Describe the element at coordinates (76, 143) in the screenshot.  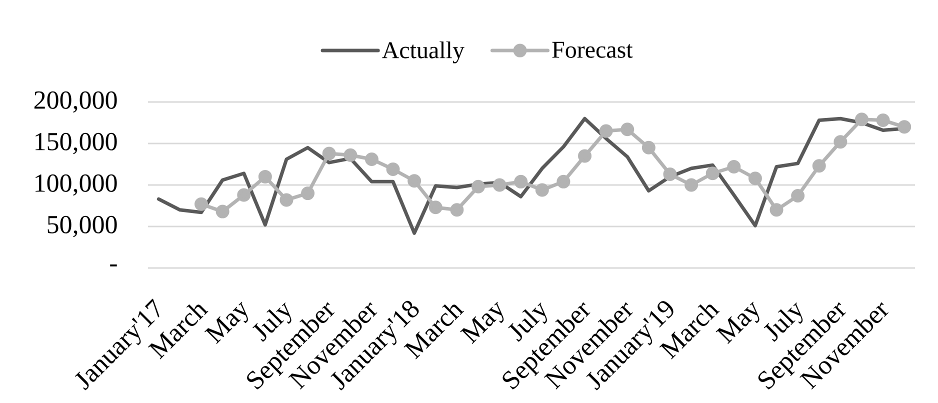
I see `y-tick-label: 150,000` at that location.